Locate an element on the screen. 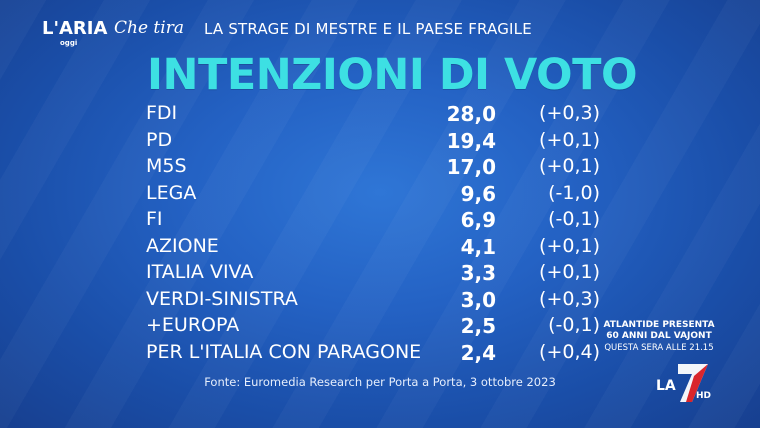  vote-percentage: 3,0 is located at coordinates (478, 299).